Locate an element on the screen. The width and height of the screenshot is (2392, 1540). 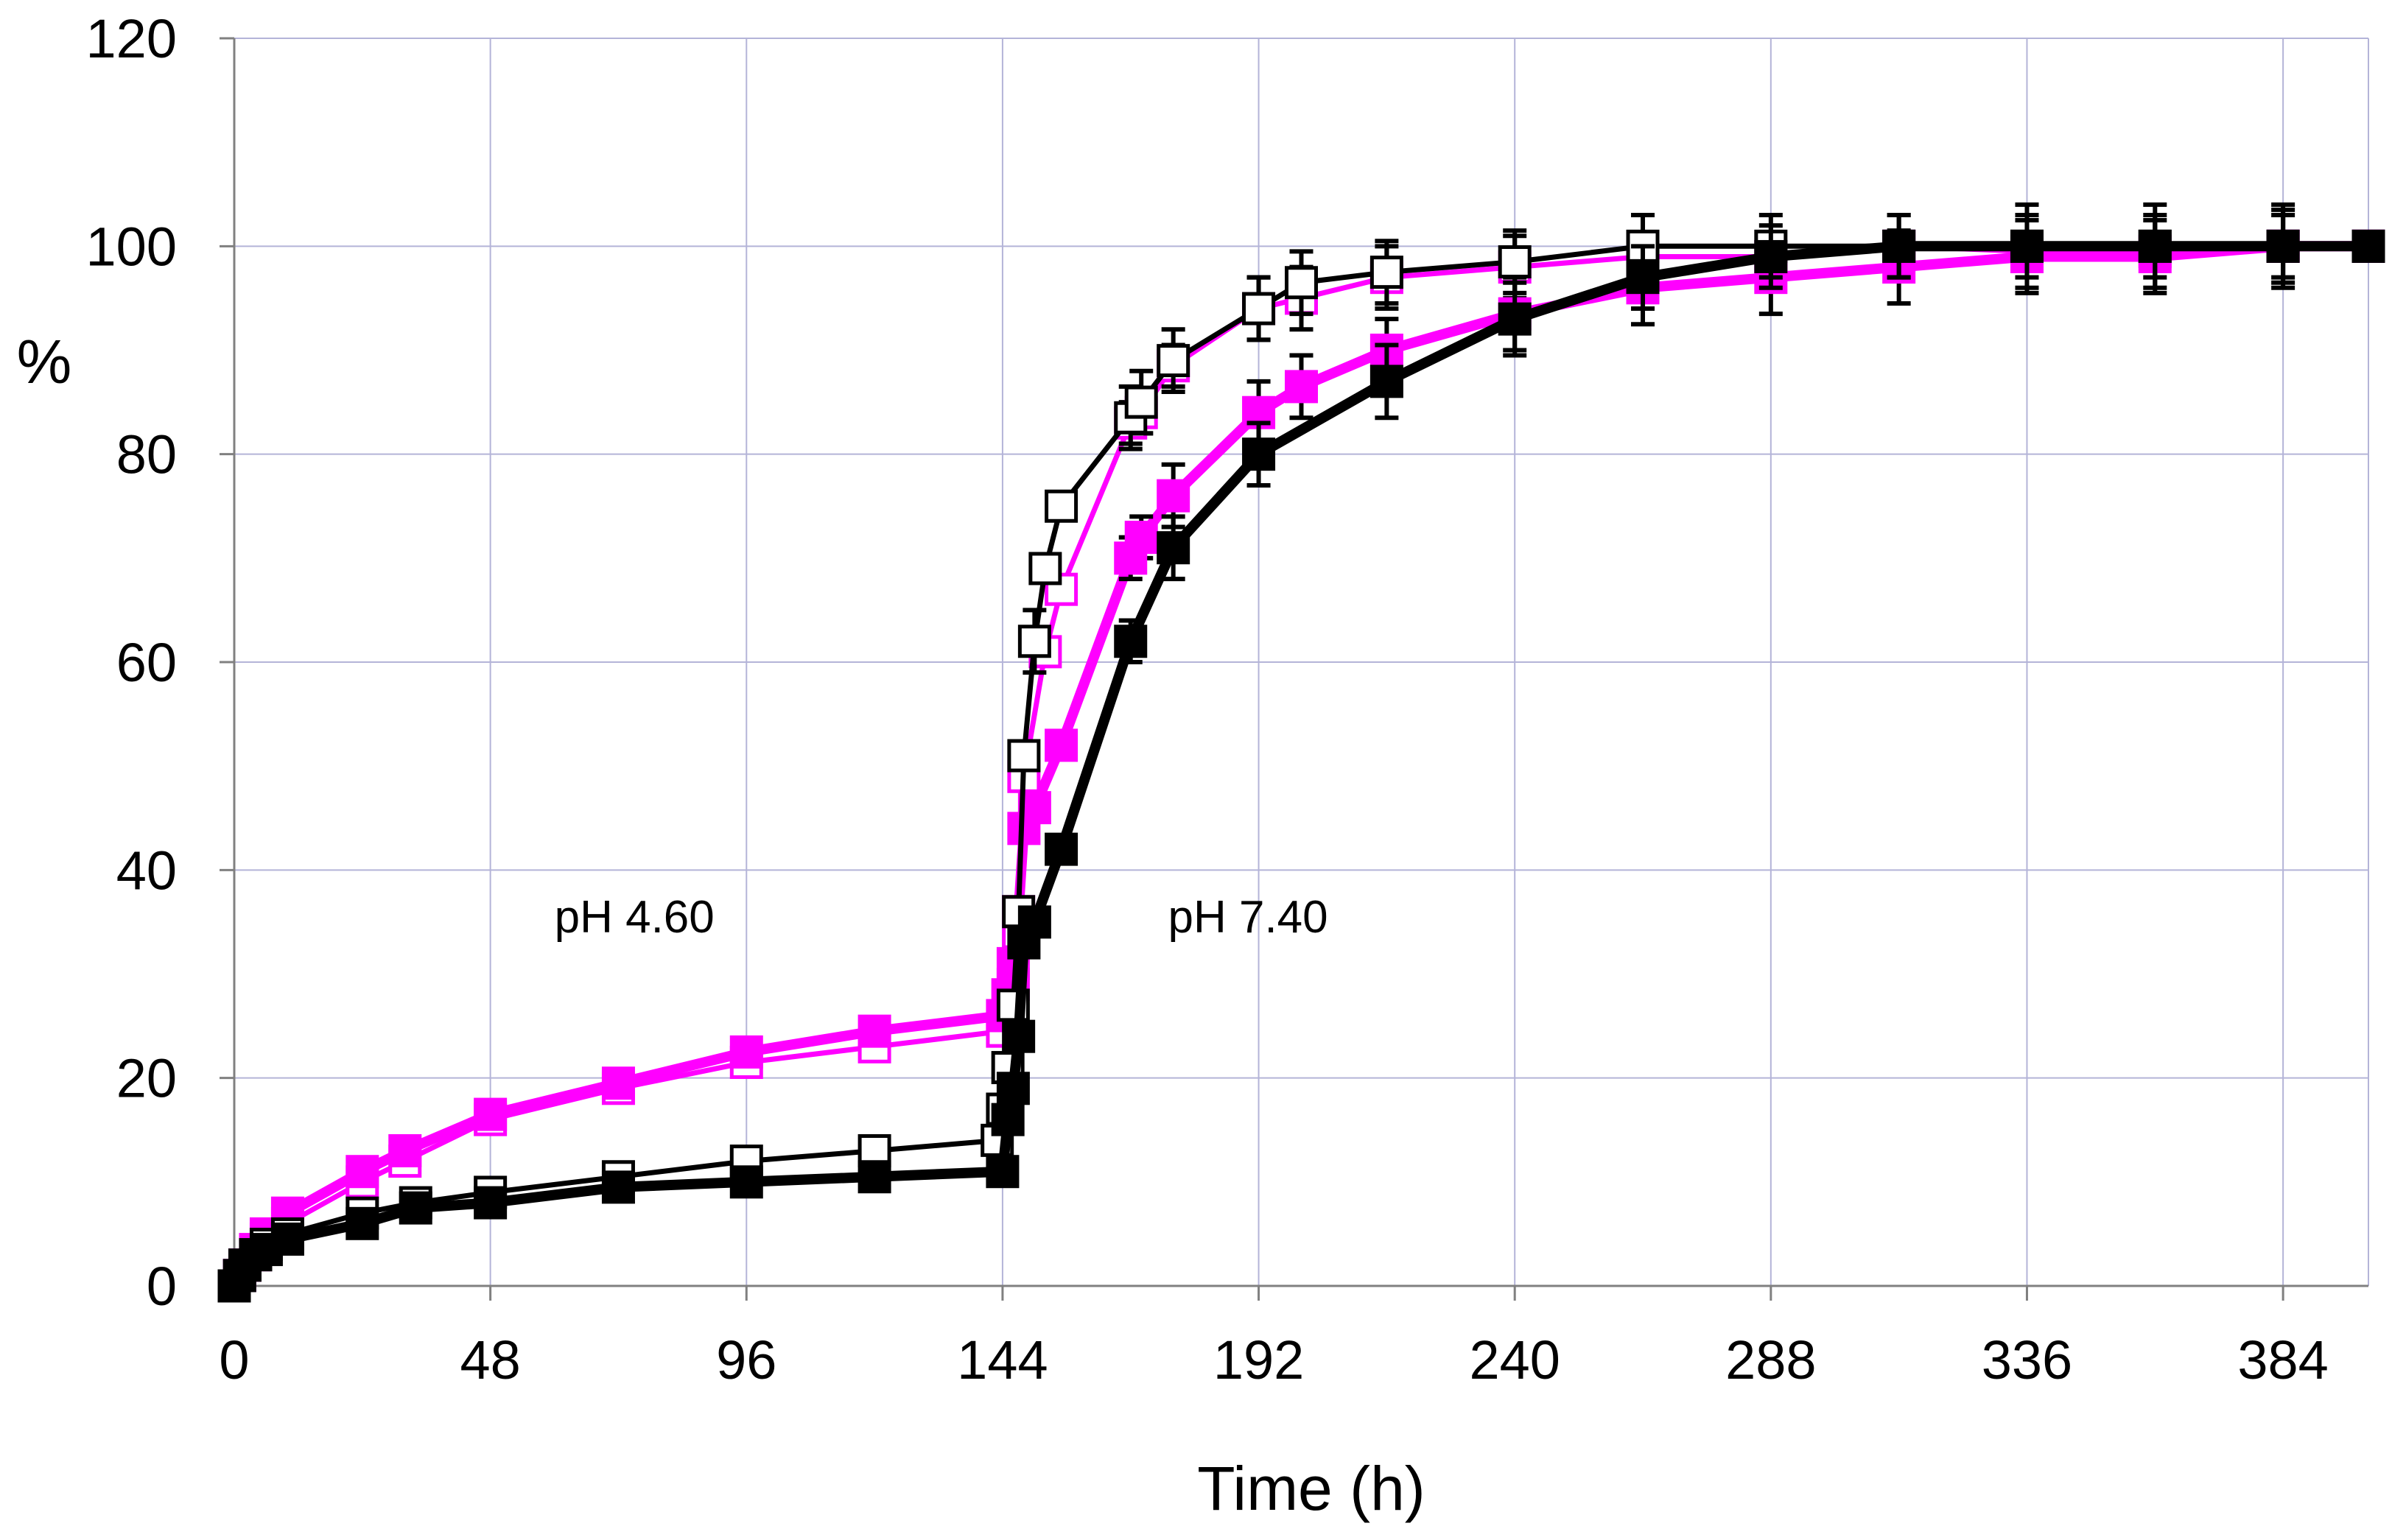
x-tick-label-240: 240 is located at coordinates (1514, 1359).